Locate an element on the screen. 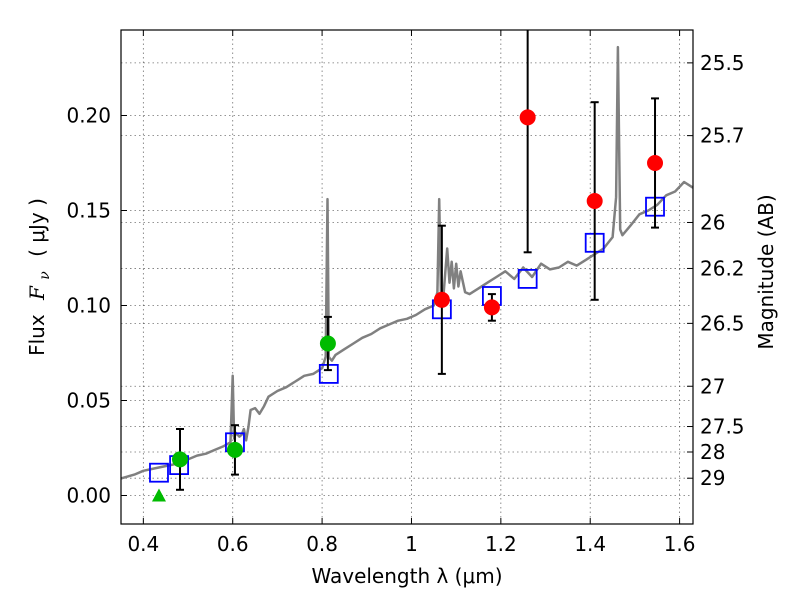 This screenshot has width=800, height=600. y-tick-label: 0.10 is located at coordinates (88, 306).